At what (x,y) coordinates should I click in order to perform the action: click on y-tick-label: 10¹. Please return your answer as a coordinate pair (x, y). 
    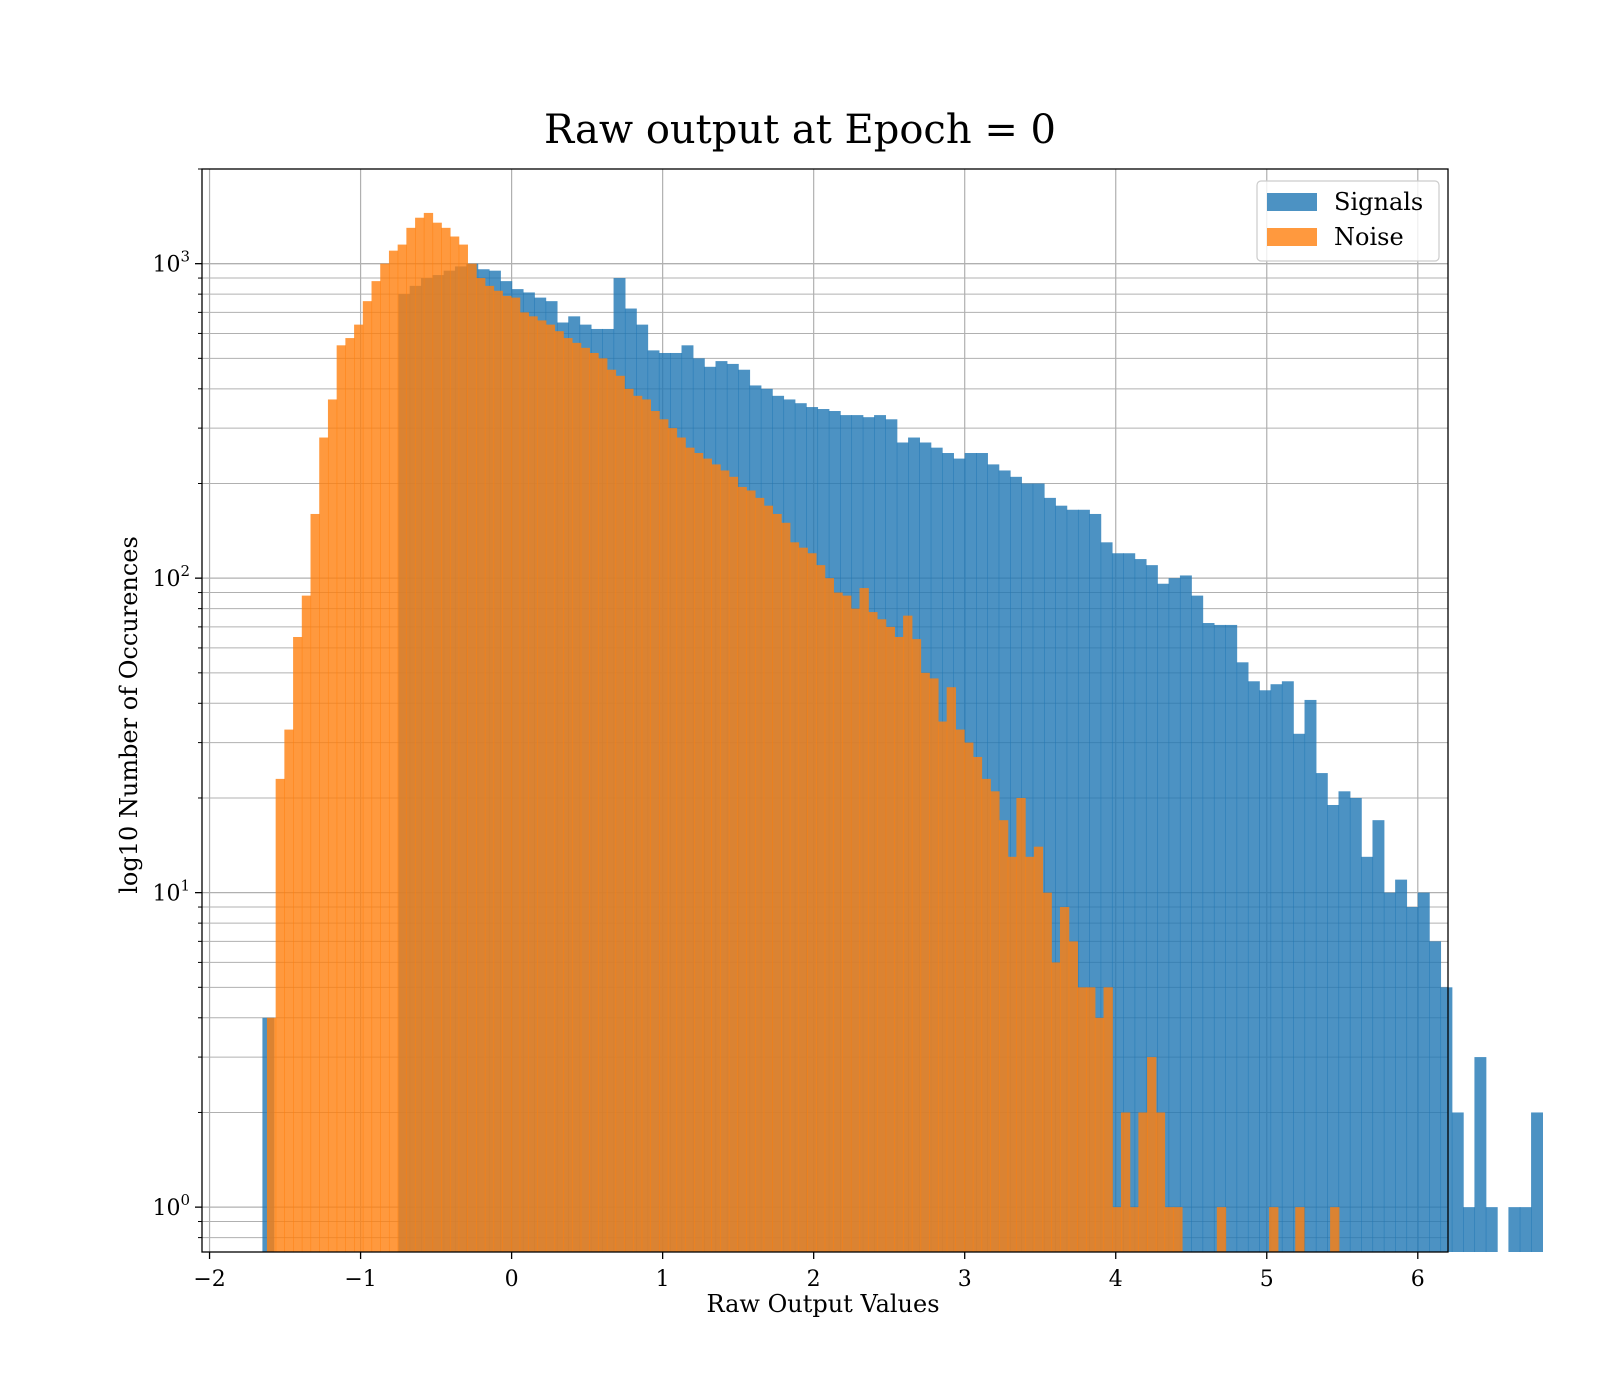
    Looking at the image, I should click on (171, 892).